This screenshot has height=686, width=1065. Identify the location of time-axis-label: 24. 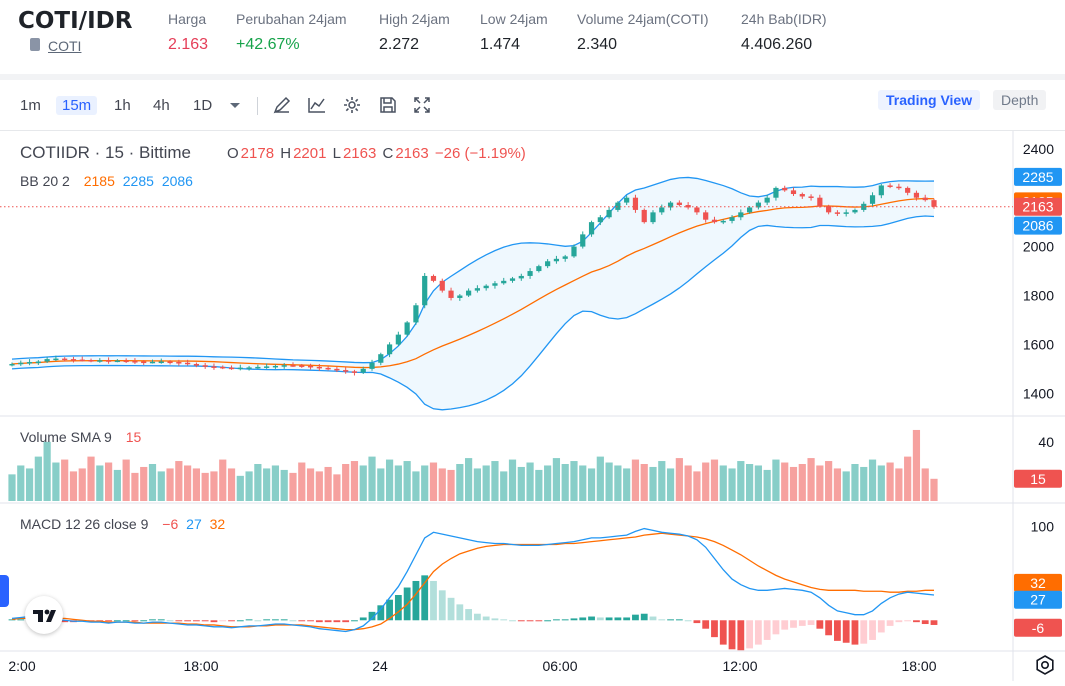
(380, 666).